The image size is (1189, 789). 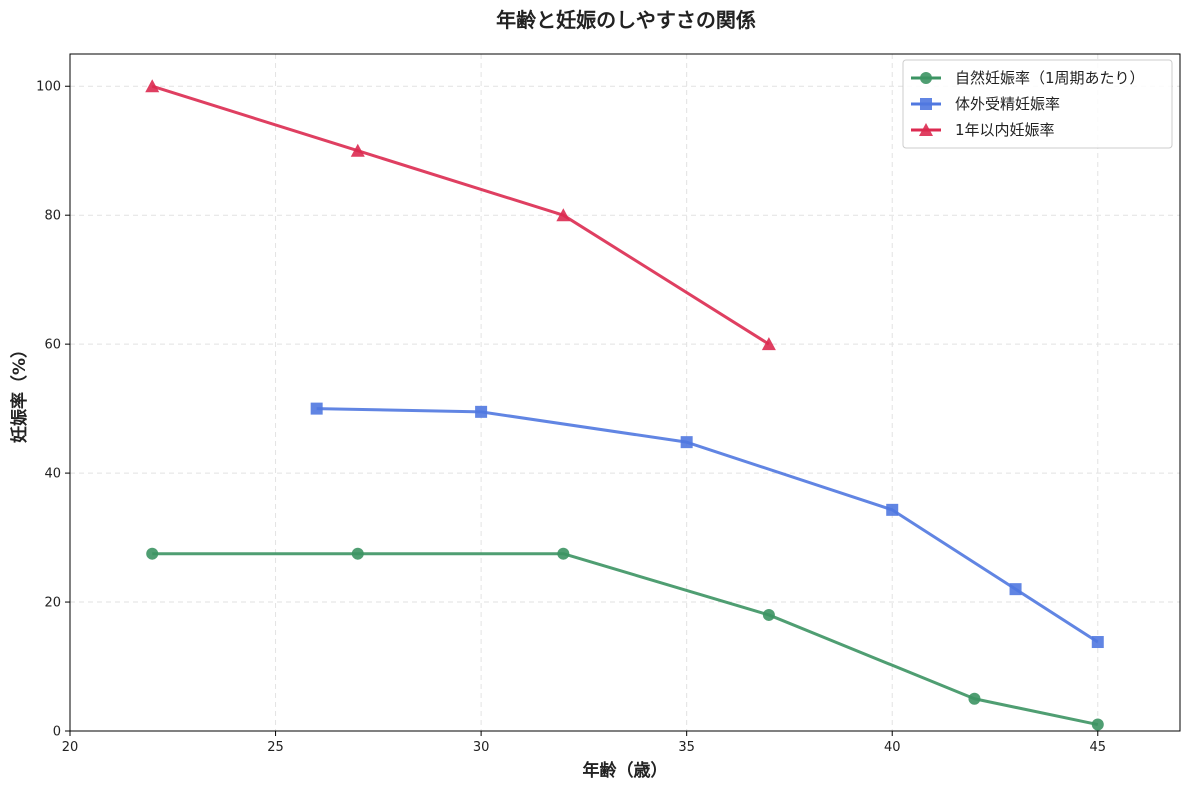 I want to click on legend-label: 体外受精妊娠率, so click(x=1007, y=104).